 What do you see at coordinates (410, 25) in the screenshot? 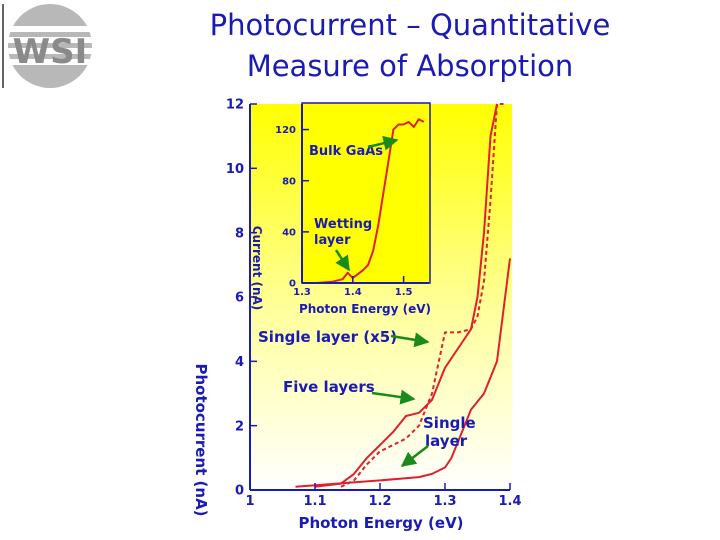
I see `slide-title-line1: Photocurrent – Quantitative` at bounding box center [410, 25].